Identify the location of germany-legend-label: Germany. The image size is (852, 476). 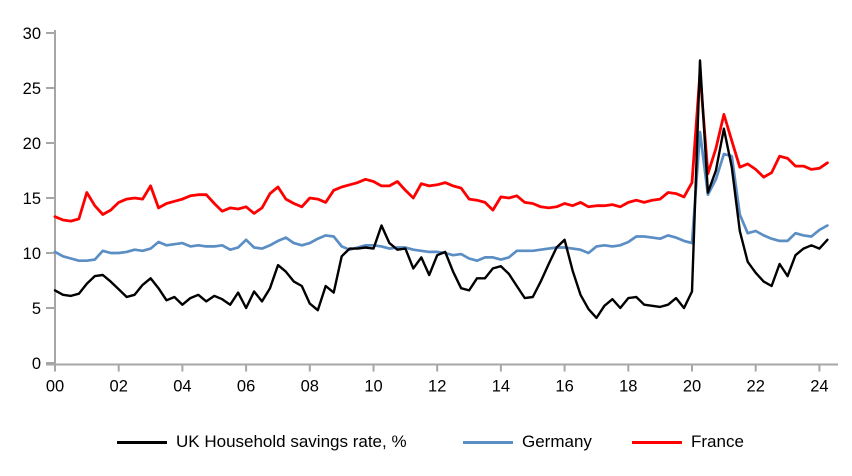
(557, 441).